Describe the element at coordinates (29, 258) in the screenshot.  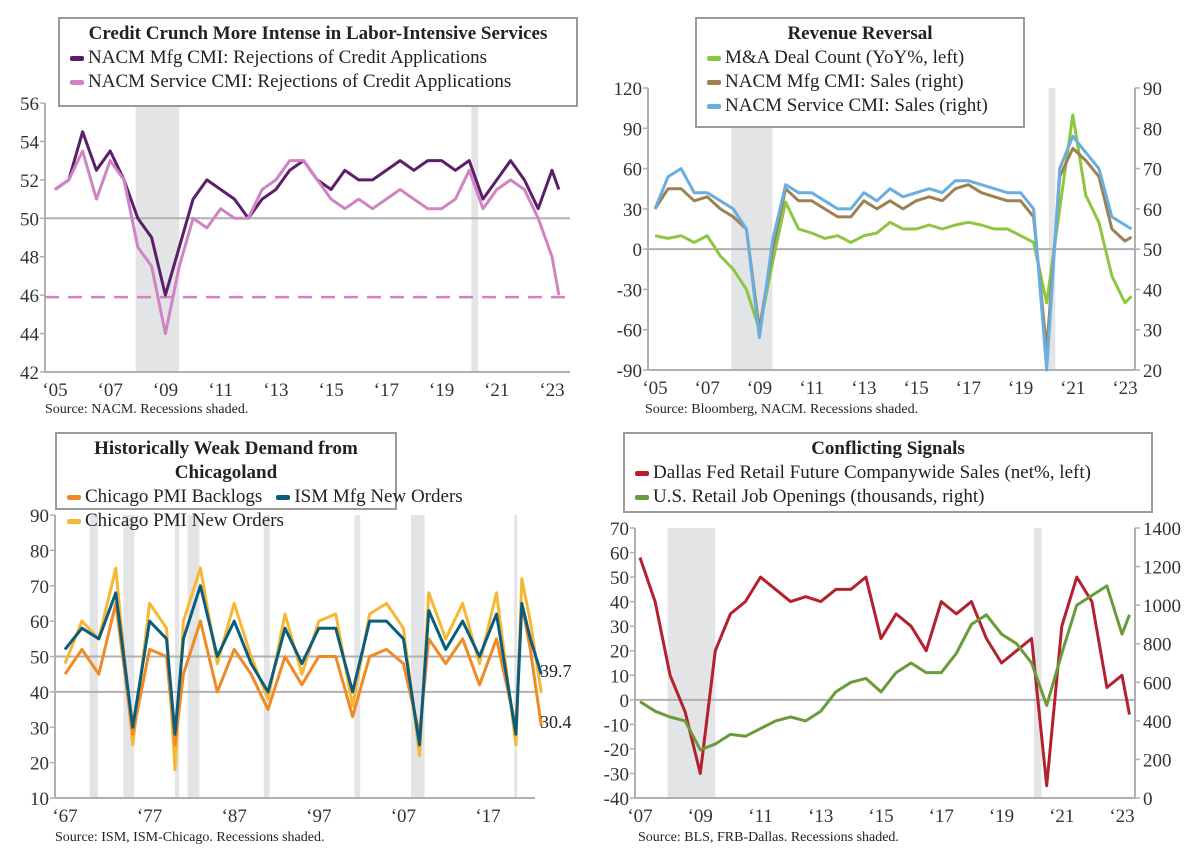
I see `y-tick-label-left: 48` at that location.